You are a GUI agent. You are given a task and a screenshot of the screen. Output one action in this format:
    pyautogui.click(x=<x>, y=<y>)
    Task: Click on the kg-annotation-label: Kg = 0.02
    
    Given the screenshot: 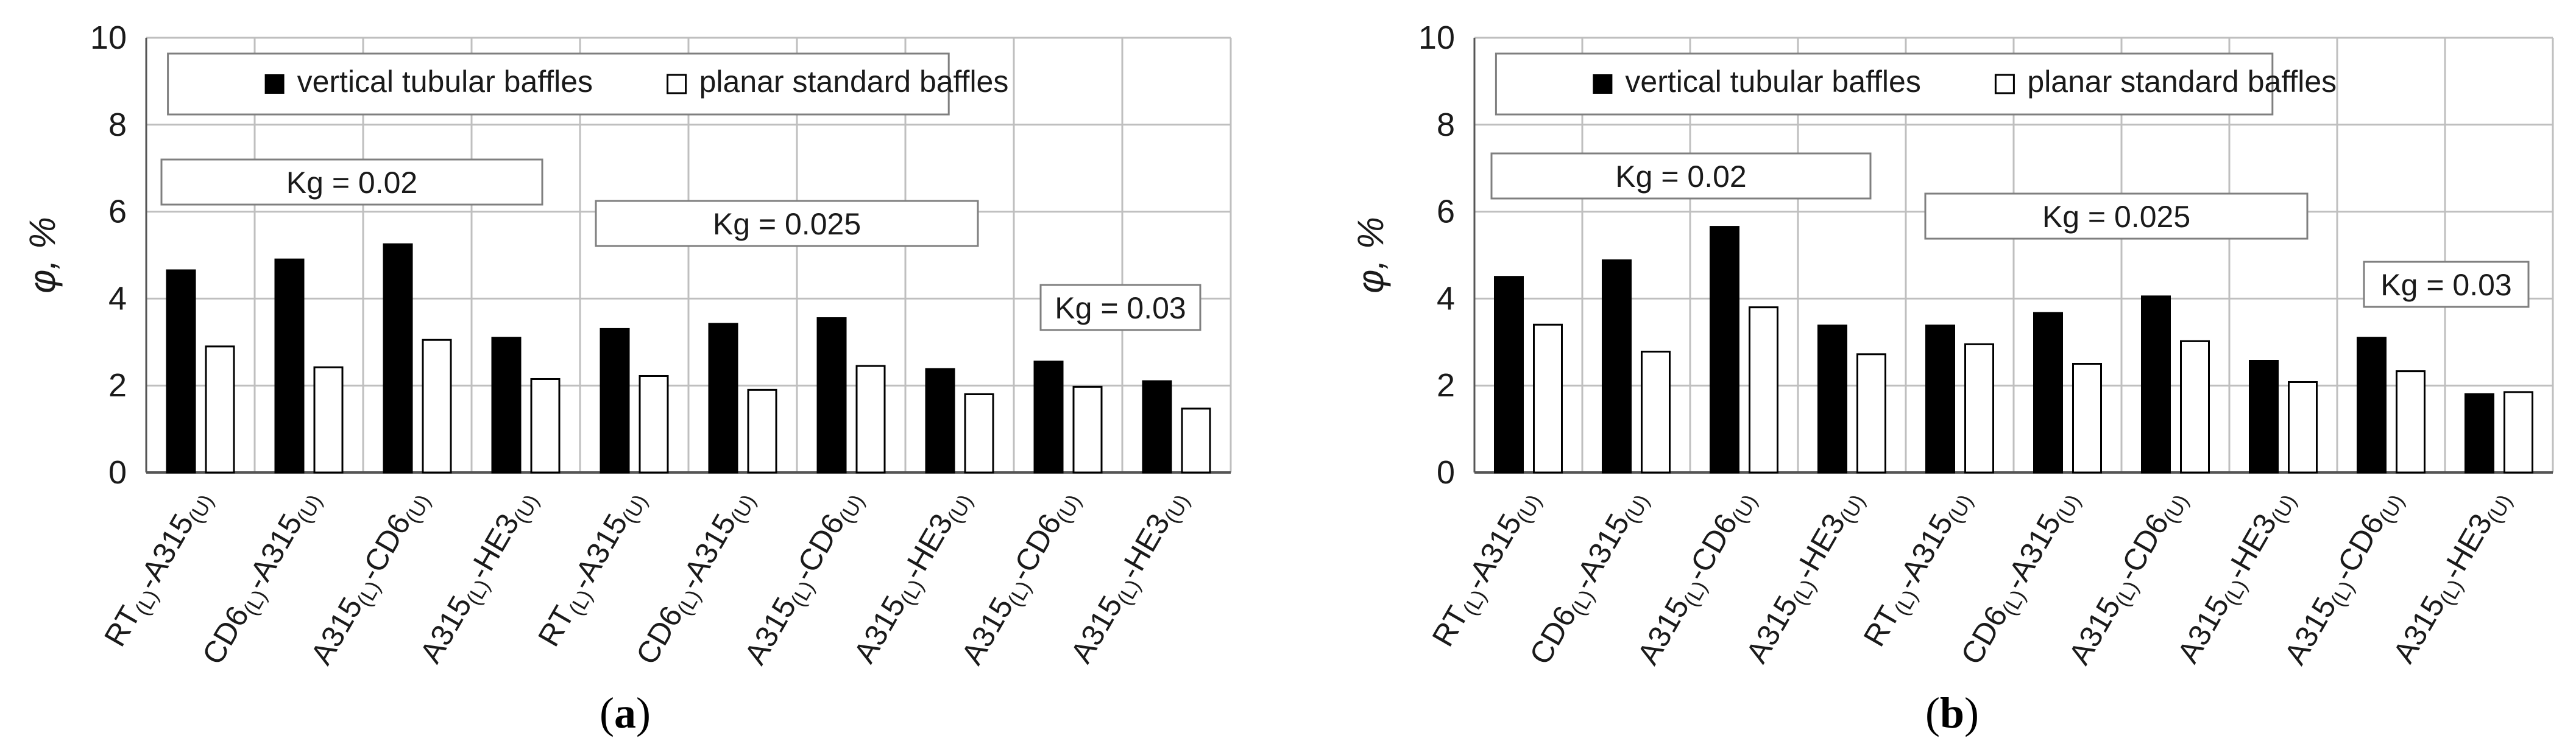 What is the action you would take?
    pyautogui.click(x=1680, y=177)
    